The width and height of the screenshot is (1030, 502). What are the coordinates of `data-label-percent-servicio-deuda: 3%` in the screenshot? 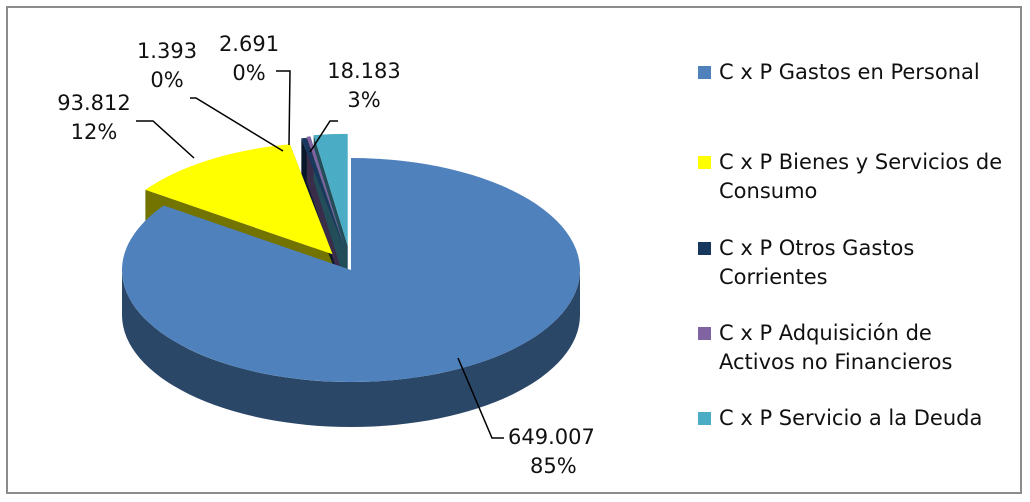 It's located at (363, 100).